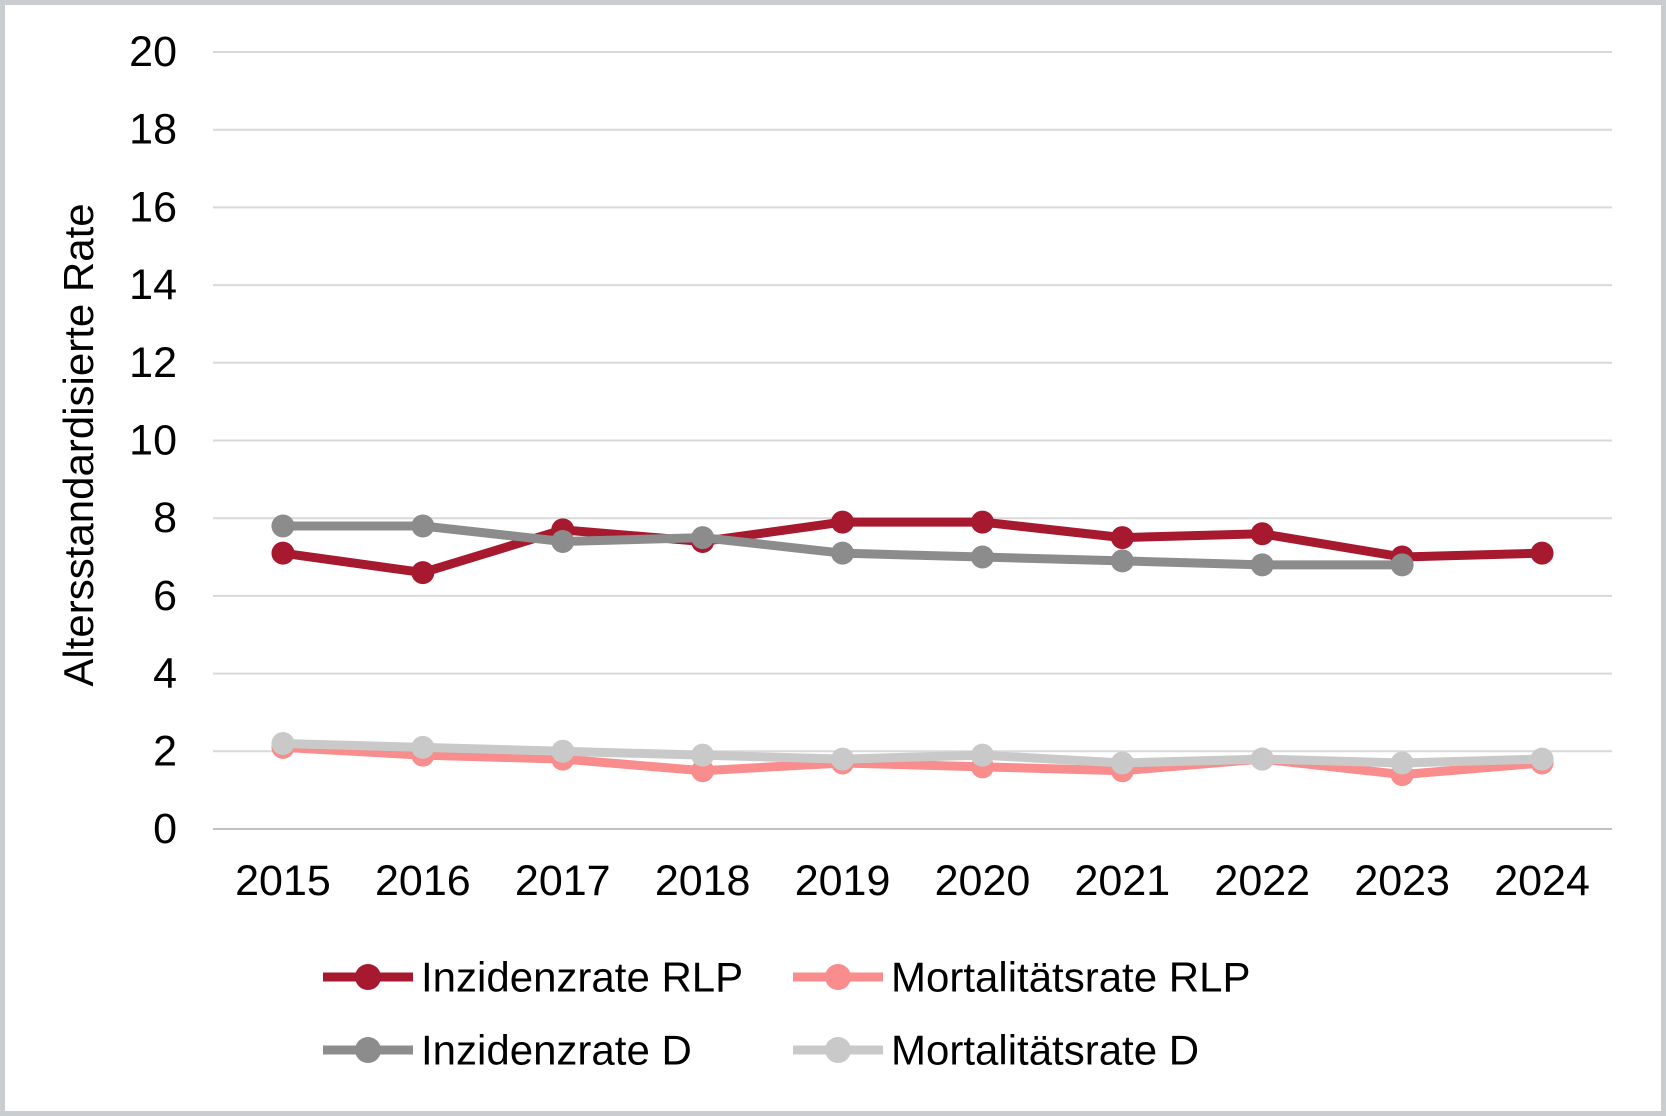 This screenshot has height=1116, width=1666. I want to click on y-axis-tick-labels: 0 2 4 6 8 10 12 14 16 18 20, so click(153, 440).